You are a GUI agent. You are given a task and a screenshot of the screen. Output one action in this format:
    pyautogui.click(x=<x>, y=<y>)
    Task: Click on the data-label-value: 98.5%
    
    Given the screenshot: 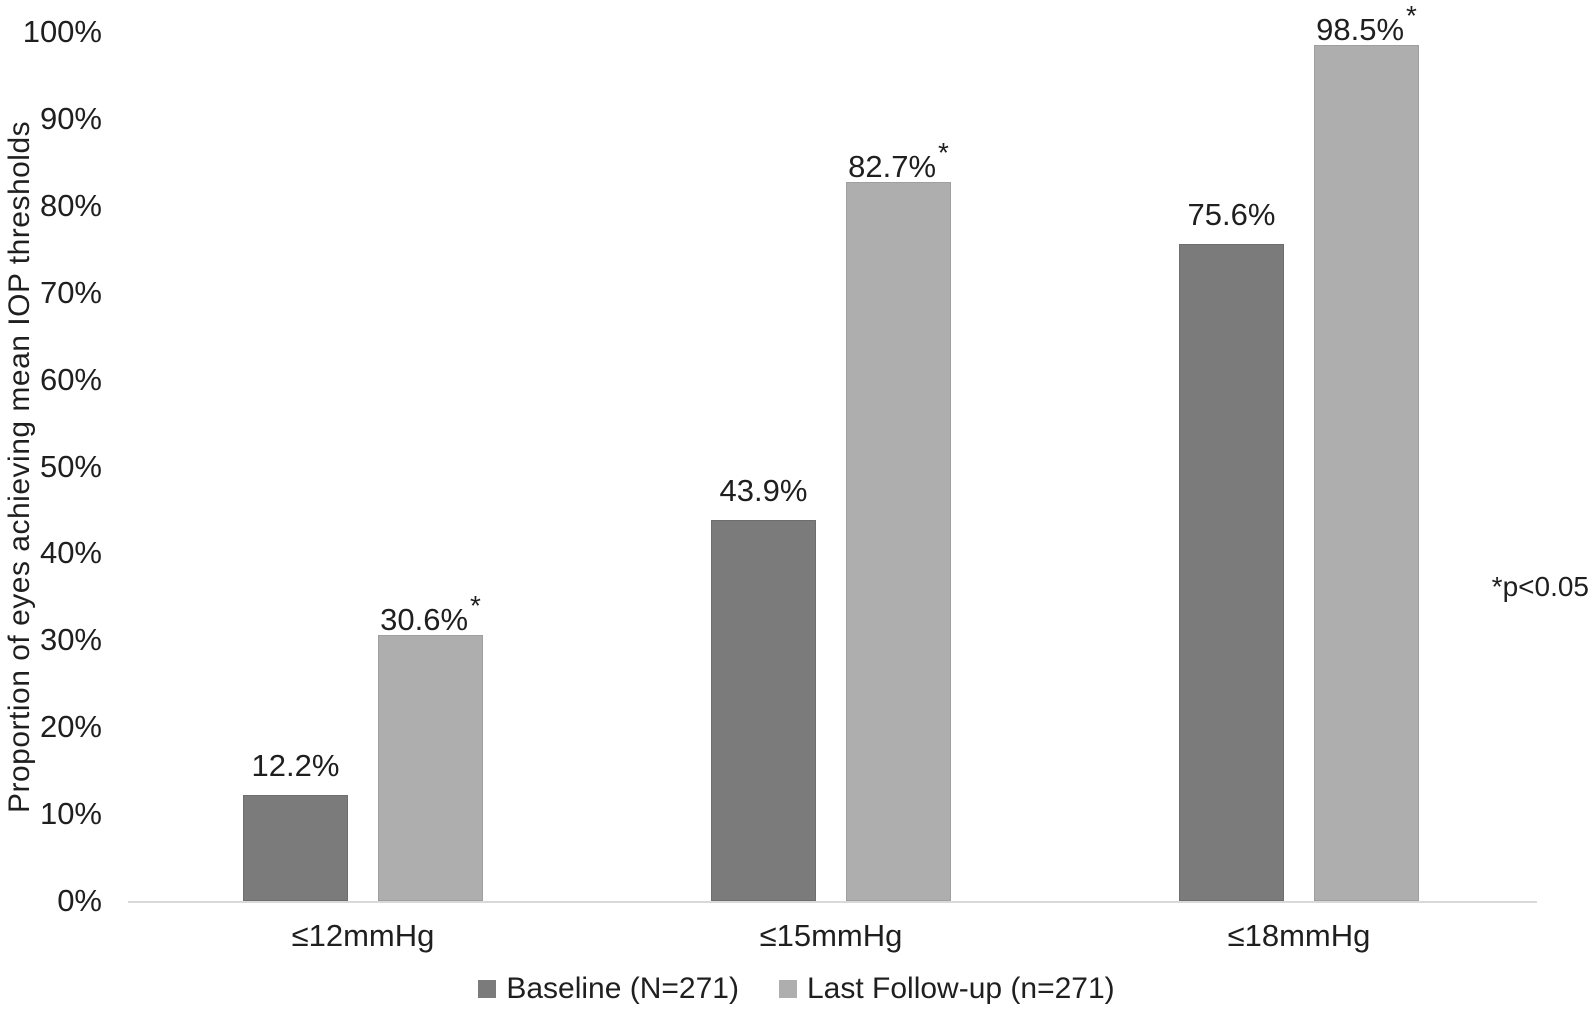 What is the action you would take?
    pyautogui.click(x=1360, y=30)
    